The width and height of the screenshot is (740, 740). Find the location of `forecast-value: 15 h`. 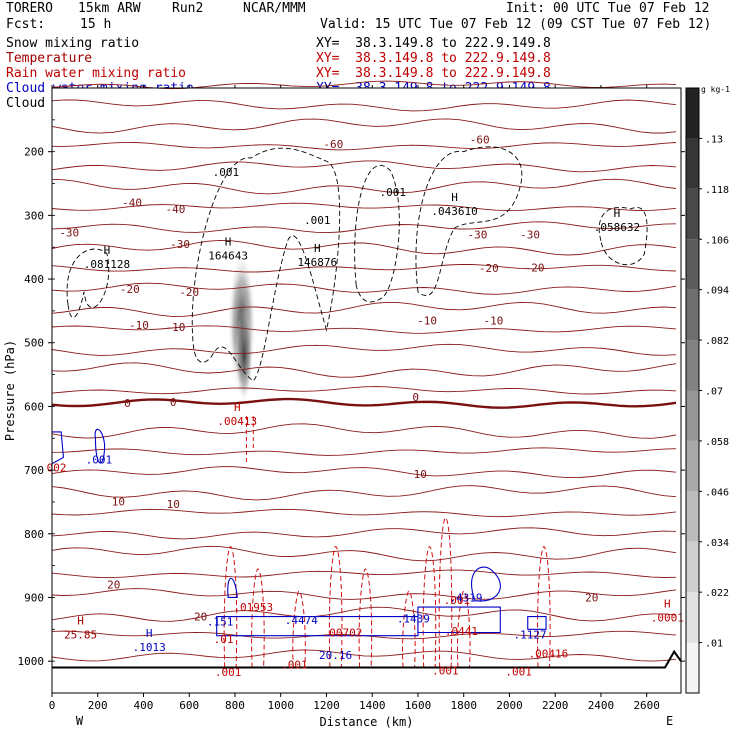

forecast-value: 15 h is located at coordinates (96, 24).